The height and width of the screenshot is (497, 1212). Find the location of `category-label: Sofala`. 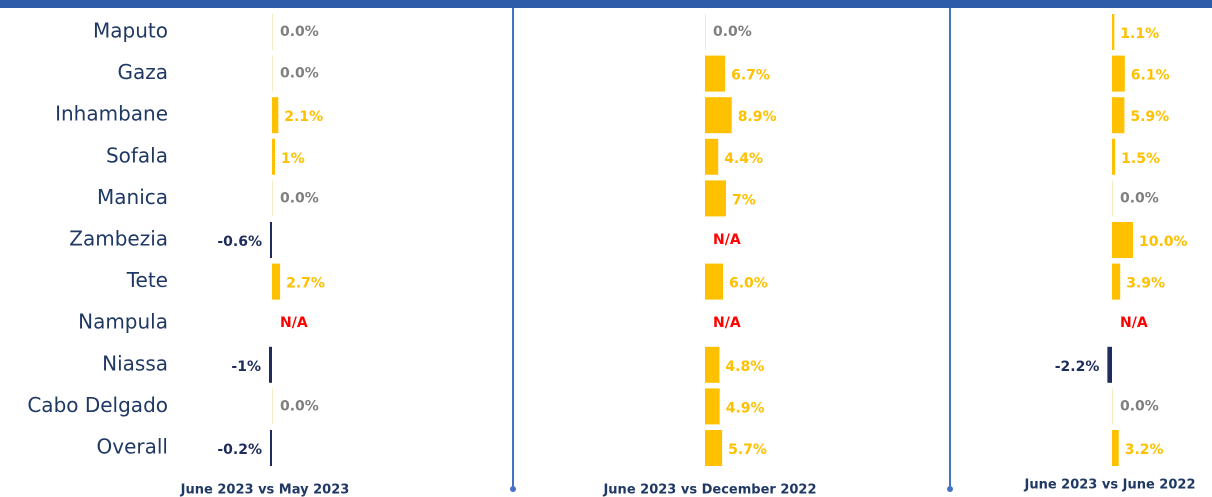

category-label: Sofala is located at coordinates (137, 155).